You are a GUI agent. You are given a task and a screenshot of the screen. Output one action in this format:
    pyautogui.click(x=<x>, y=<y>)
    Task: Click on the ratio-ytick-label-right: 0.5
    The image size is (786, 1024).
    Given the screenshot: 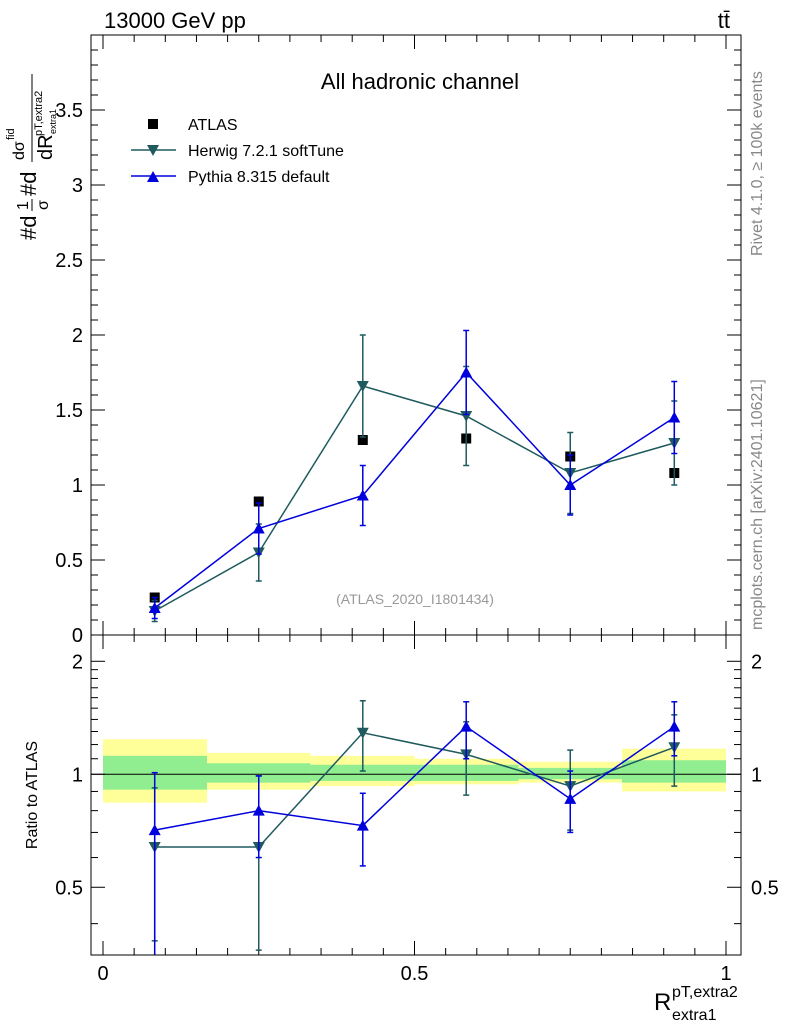 What is the action you would take?
    pyautogui.click(x=765, y=888)
    